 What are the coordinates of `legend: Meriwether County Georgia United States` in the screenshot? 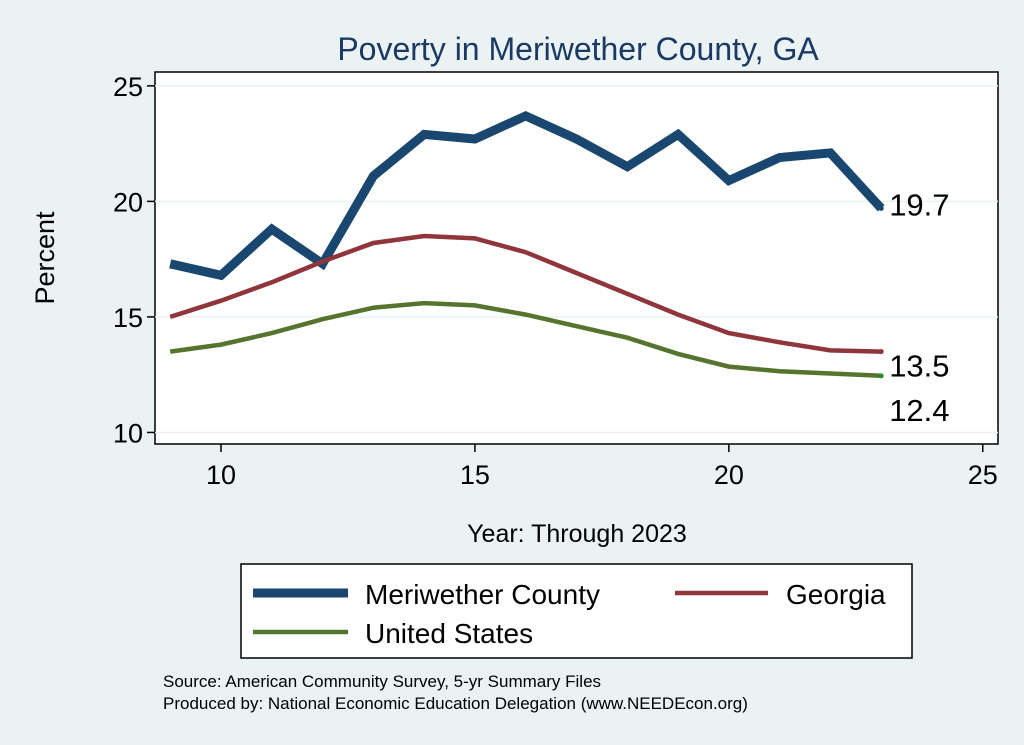 It's located at (576, 611).